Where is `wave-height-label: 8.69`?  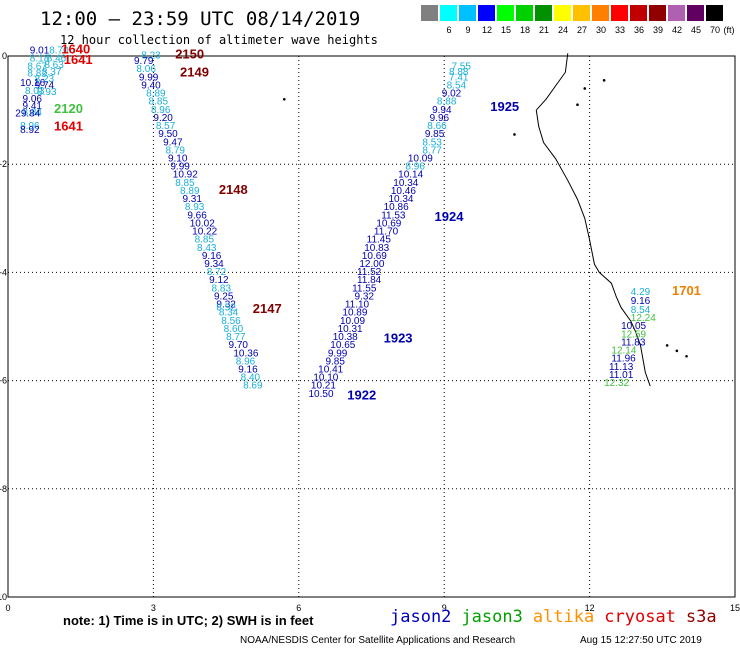
wave-height-label: 8.69 is located at coordinates (253, 386).